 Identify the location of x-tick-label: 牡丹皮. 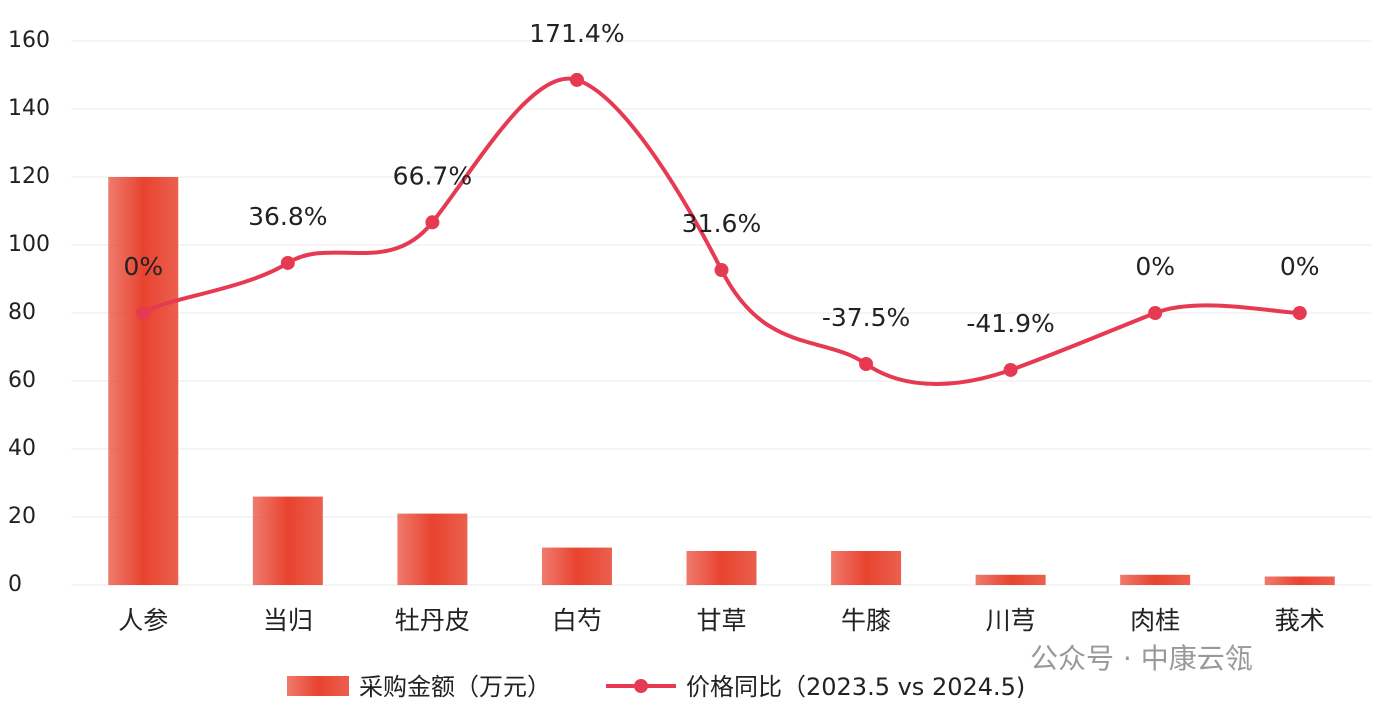
(432, 620).